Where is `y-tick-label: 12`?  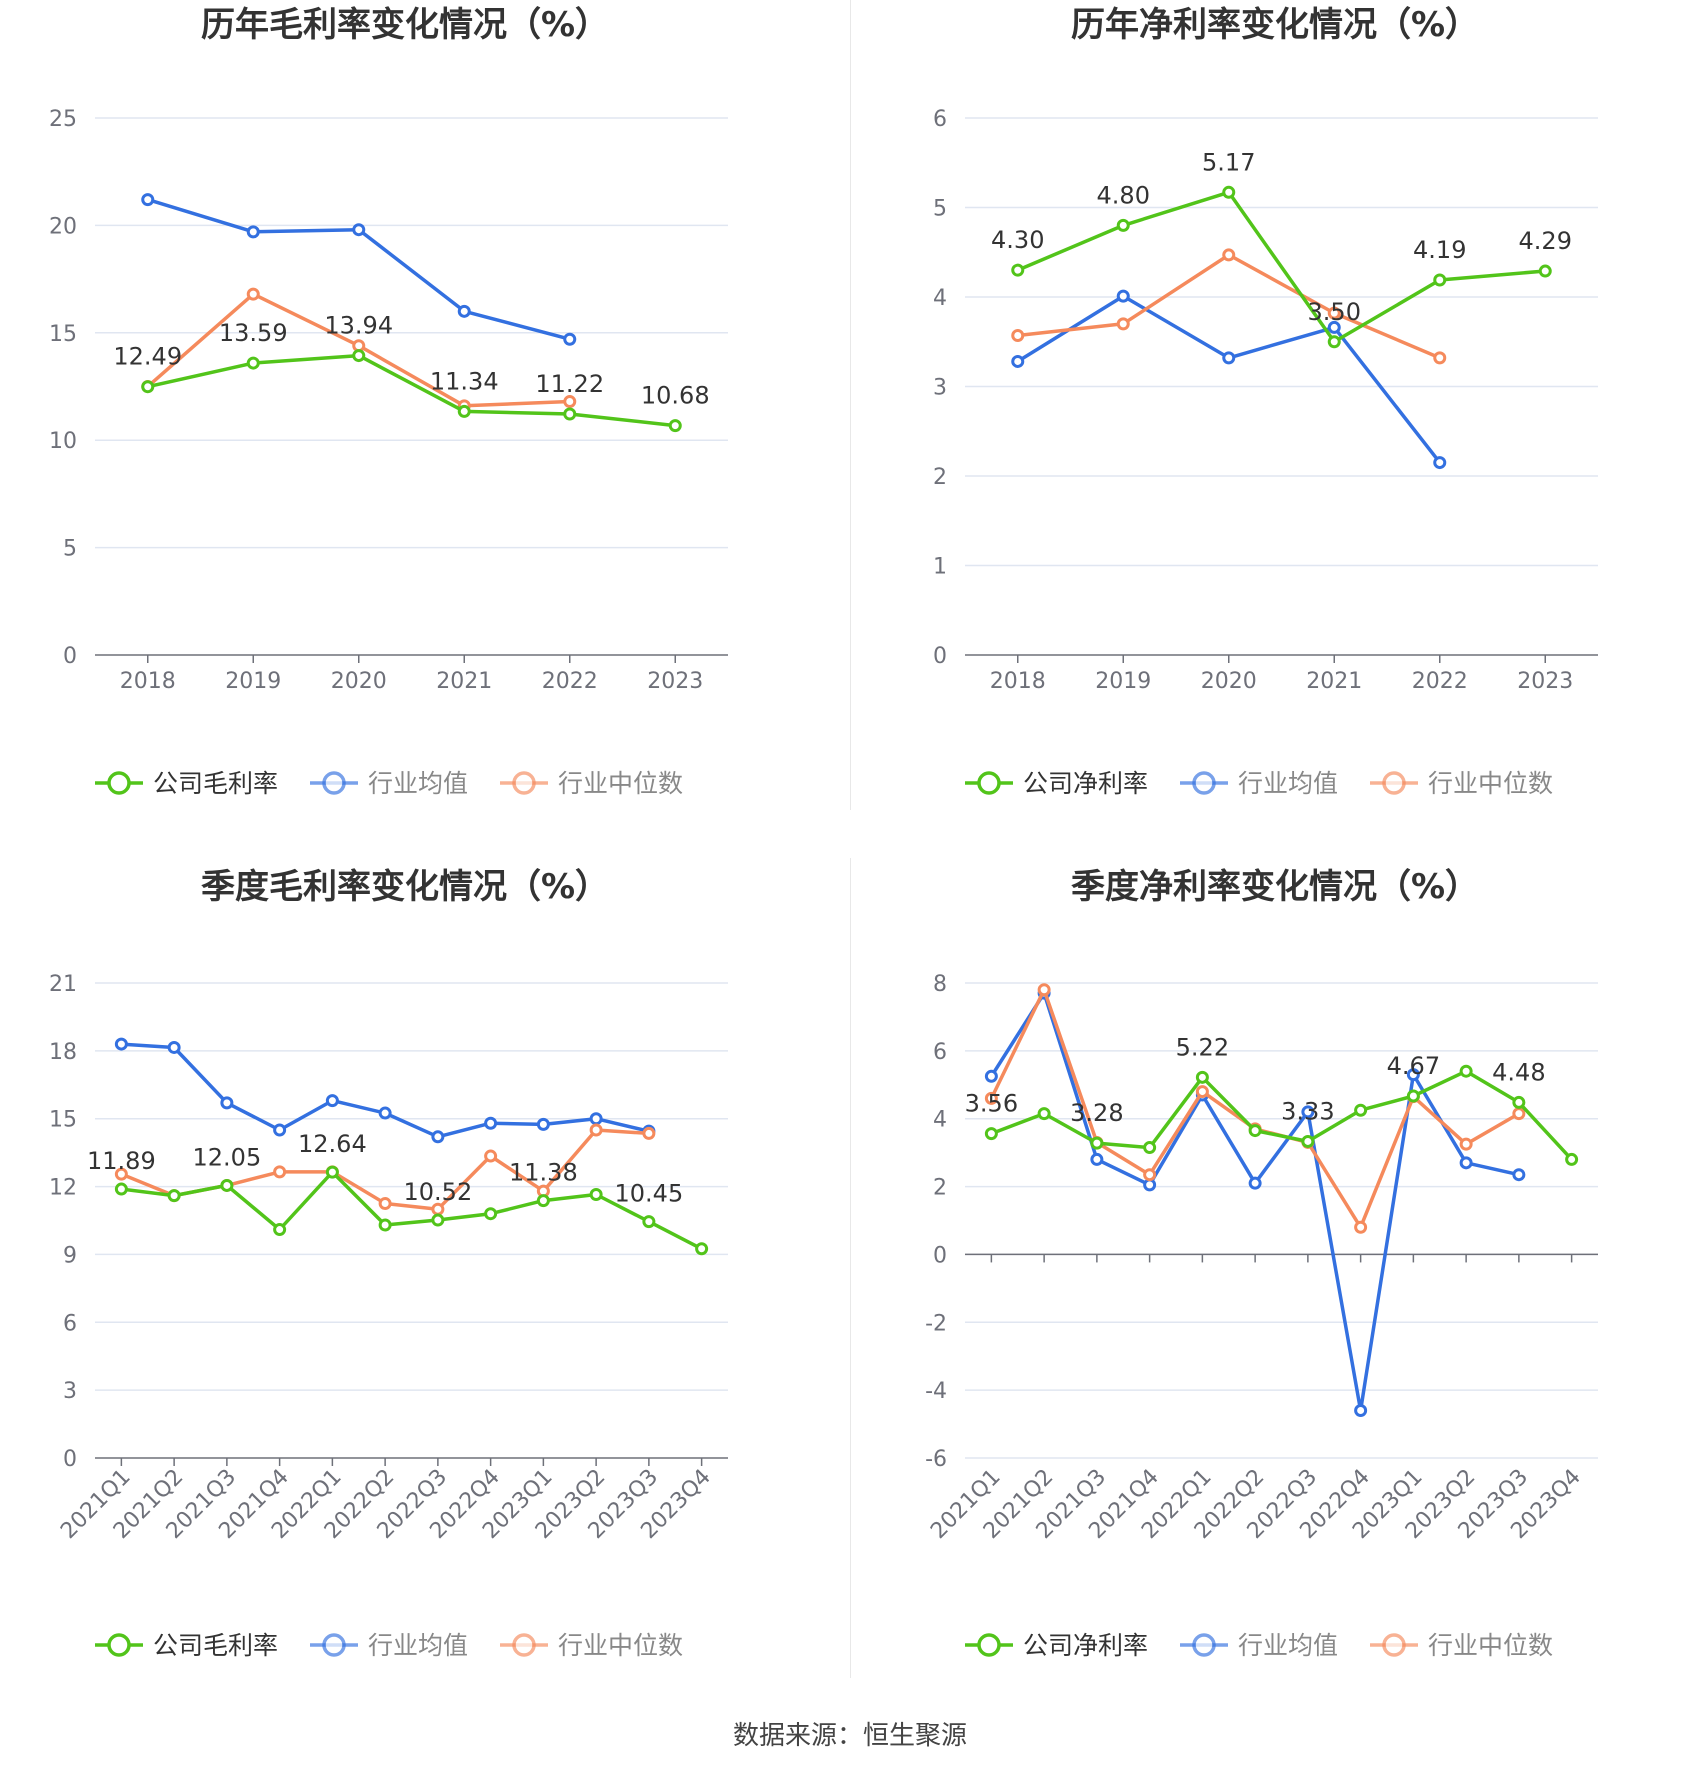
y-tick-label: 12 is located at coordinates (63, 1188).